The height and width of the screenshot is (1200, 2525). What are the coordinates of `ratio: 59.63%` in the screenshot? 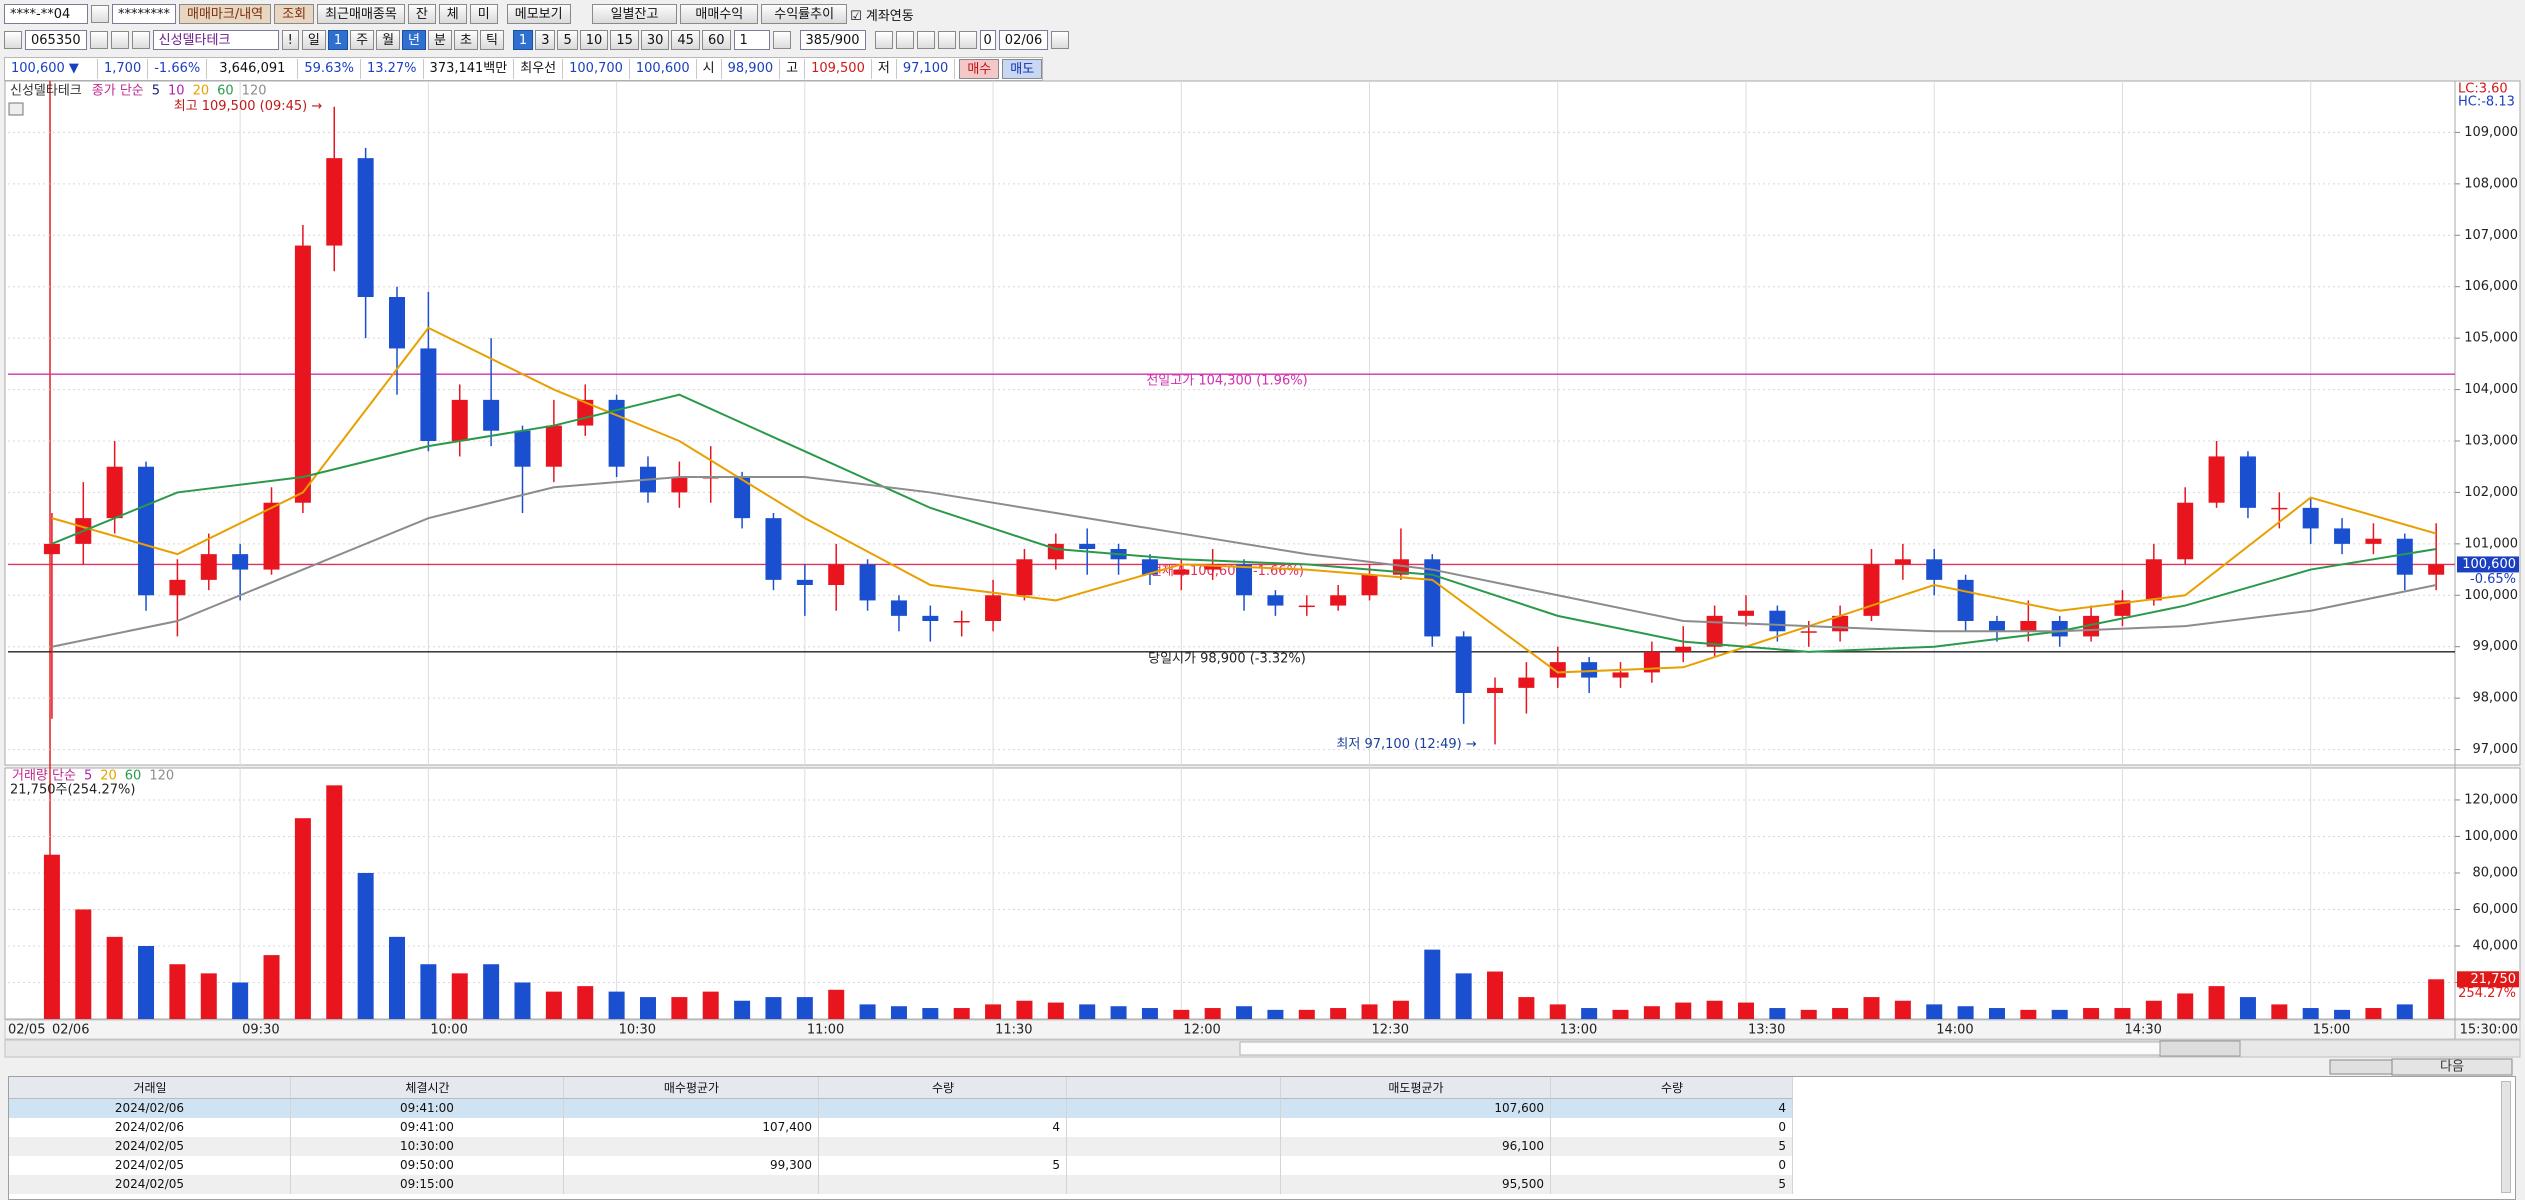 It's located at (329, 69).